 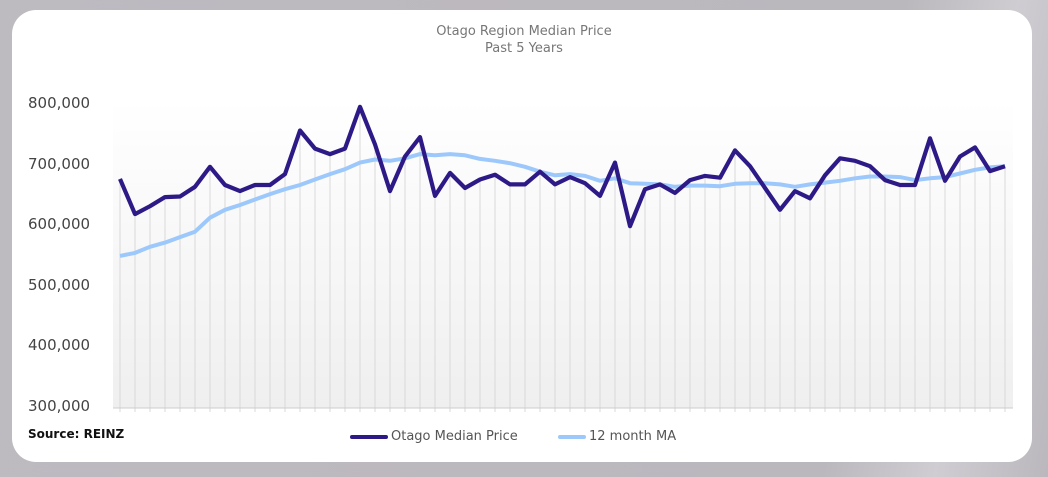 What do you see at coordinates (76, 434) in the screenshot?
I see `source-note: Source: REINZ` at bounding box center [76, 434].